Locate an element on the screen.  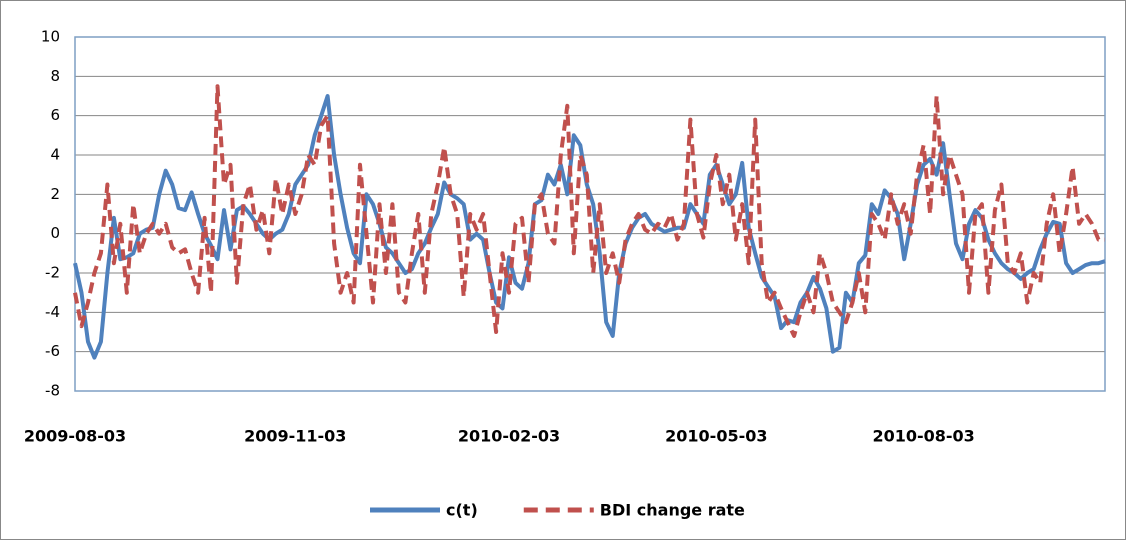
x-tick-label: 2009-11-03 is located at coordinates (295, 436).